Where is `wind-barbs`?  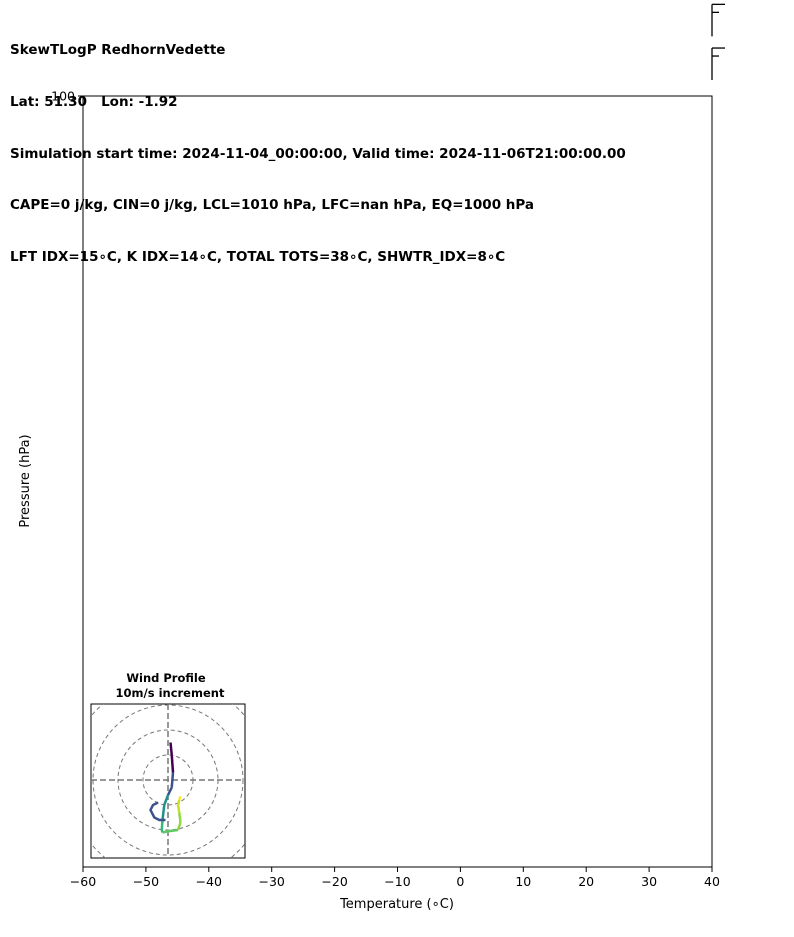
wind-barbs is located at coordinates (718, 42).